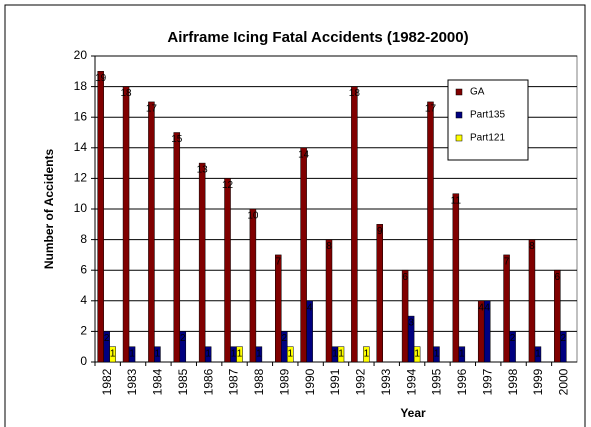 The height and width of the screenshot is (427, 591). What do you see at coordinates (203, 170) in the screenshot?
I see `data-label: 13` at bounding box center [203, 170].